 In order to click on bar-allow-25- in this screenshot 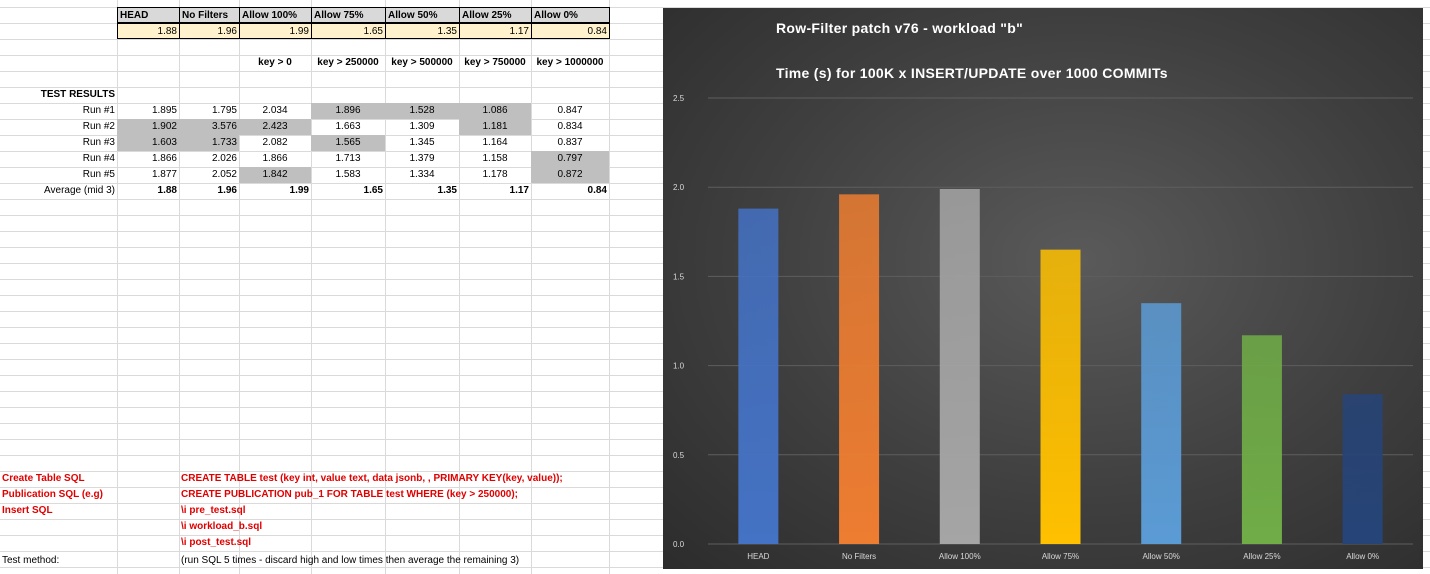, I will do `click(1261, 439)`.